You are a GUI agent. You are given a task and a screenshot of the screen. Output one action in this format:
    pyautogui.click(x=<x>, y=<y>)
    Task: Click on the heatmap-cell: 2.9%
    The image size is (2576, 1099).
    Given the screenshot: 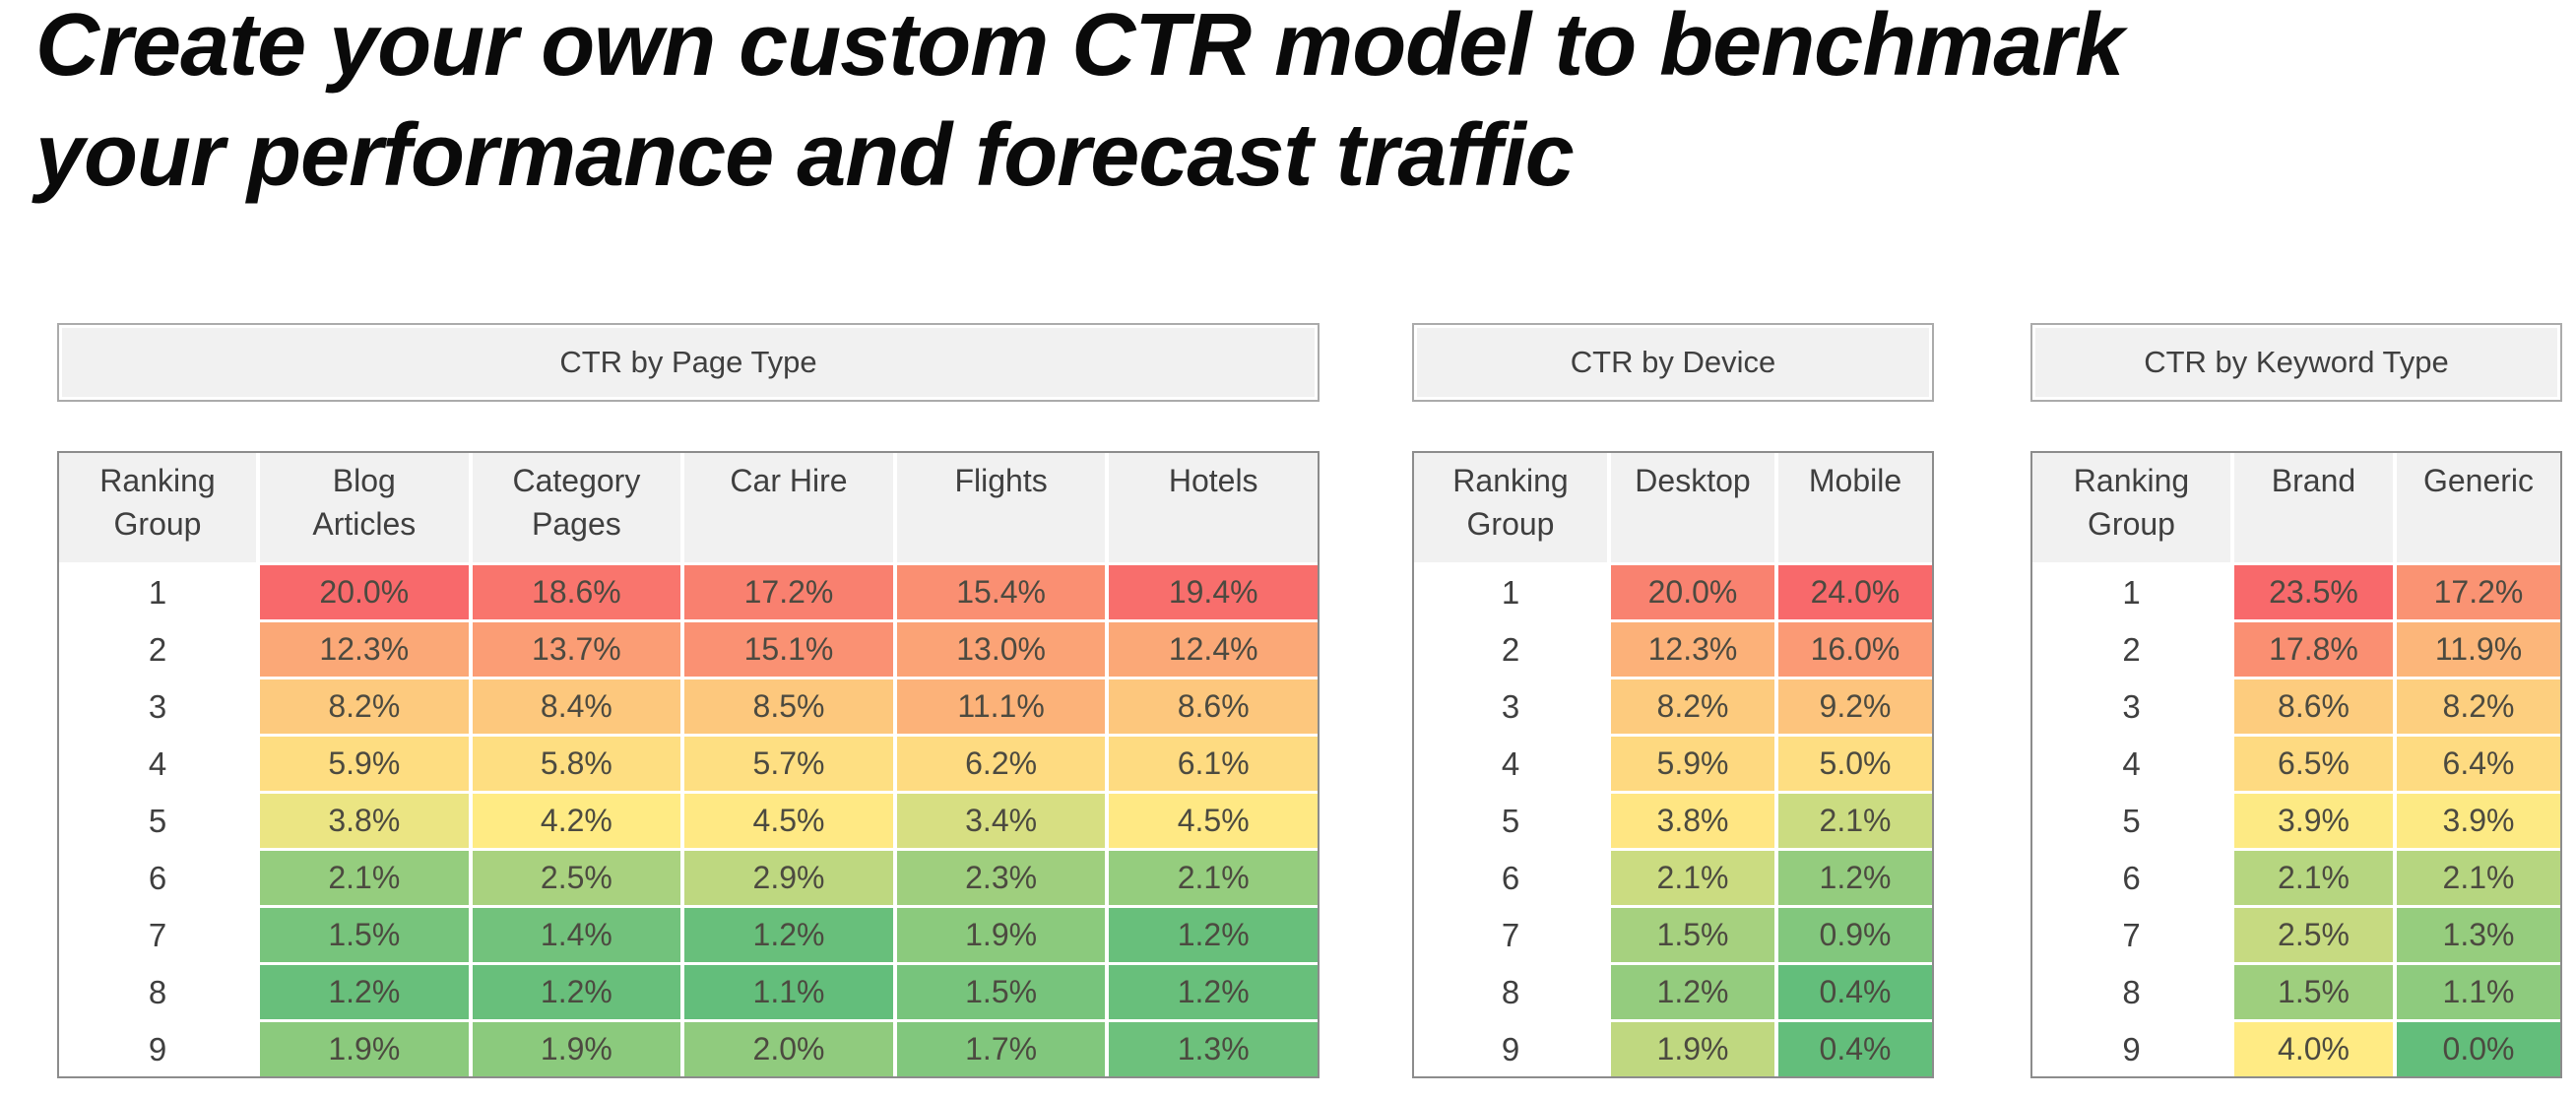 What is the action you would take?
    pyautogui.click(x=788, y=878)
    